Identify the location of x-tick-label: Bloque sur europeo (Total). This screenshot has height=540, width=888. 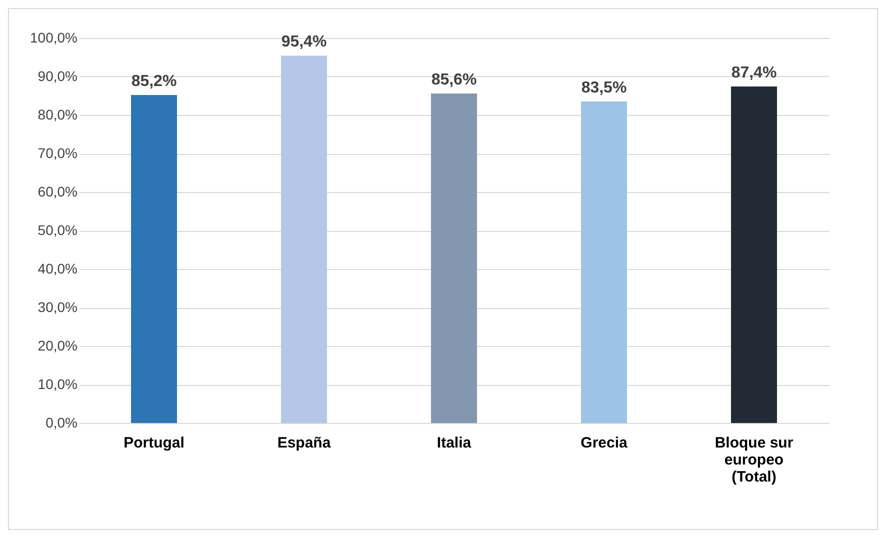
(754, 460).